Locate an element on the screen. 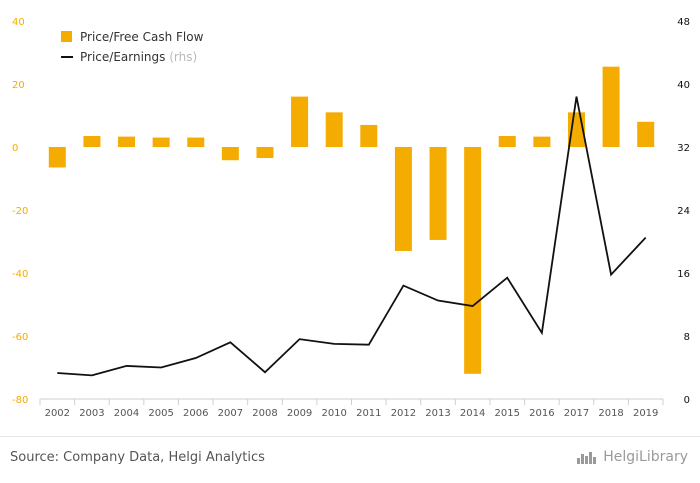 This screenshot has width=700, height=483. y-left-tick-label: -40 is located at coordinates (20, 274).